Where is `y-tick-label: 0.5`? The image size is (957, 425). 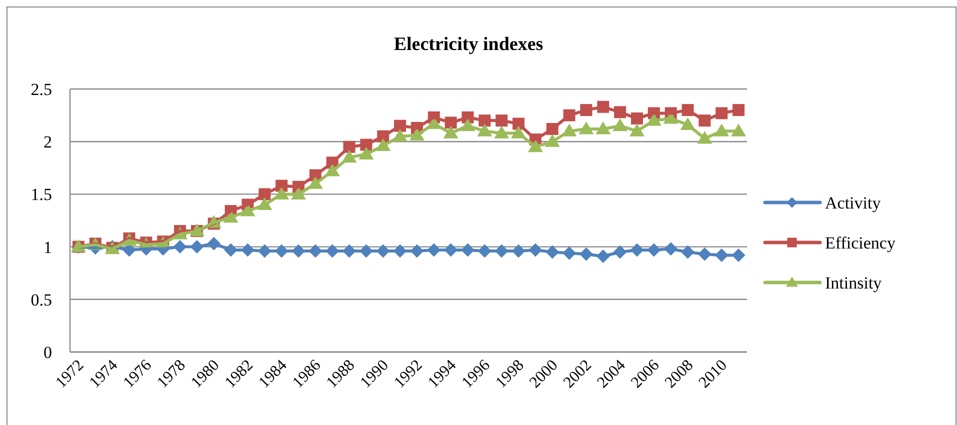 y-tick-label: 0.5 is located at coordinates (41, 300).